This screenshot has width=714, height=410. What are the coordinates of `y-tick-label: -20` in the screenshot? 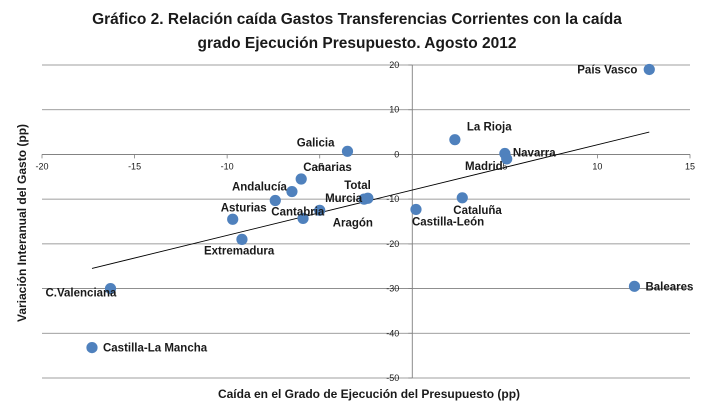 It's located at (392, 244).